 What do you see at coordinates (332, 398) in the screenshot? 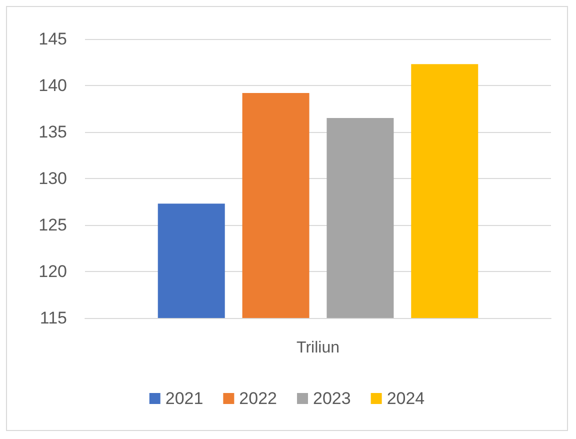
I see `legend-label: 2023` at bounding box center [332, 398].